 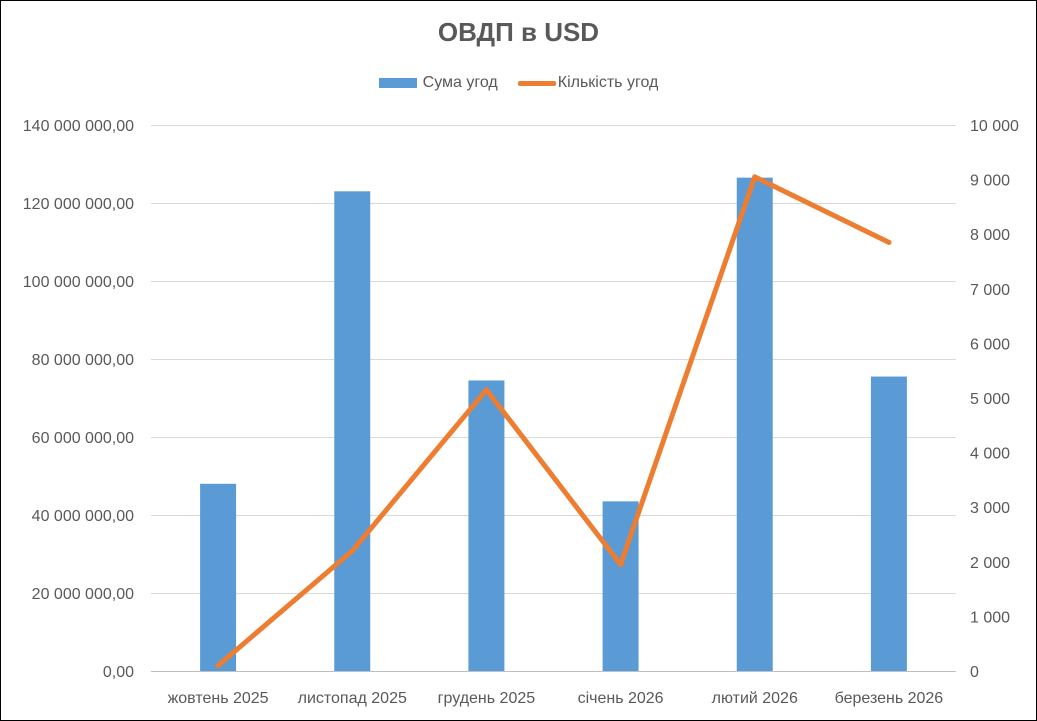 I want to click on y-right-tick-label: 1 000, so click(x=990, y=617).